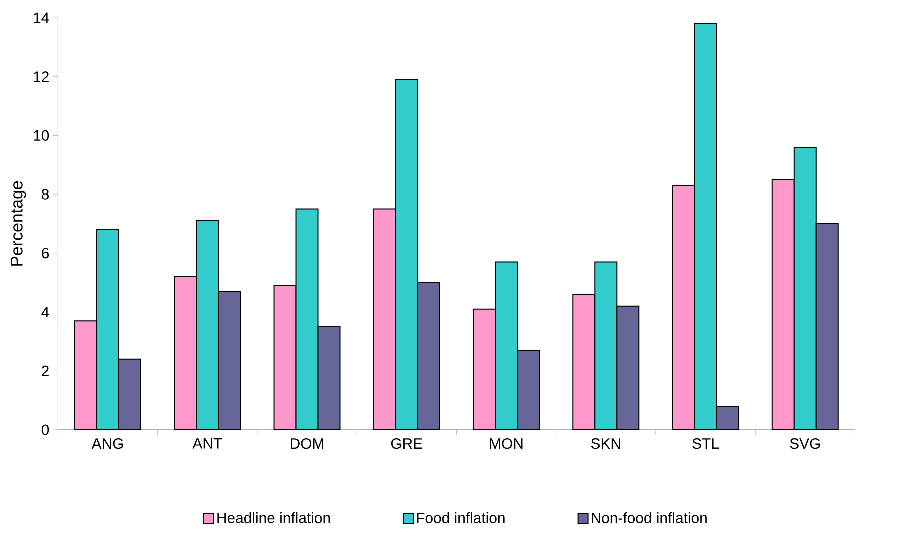 The width and height of the screenshot is (909, 538). What do you see at coordinates (506, 444) in the screenshot?
I see `x-tick-label: MON` at bounding box center [506, 444].